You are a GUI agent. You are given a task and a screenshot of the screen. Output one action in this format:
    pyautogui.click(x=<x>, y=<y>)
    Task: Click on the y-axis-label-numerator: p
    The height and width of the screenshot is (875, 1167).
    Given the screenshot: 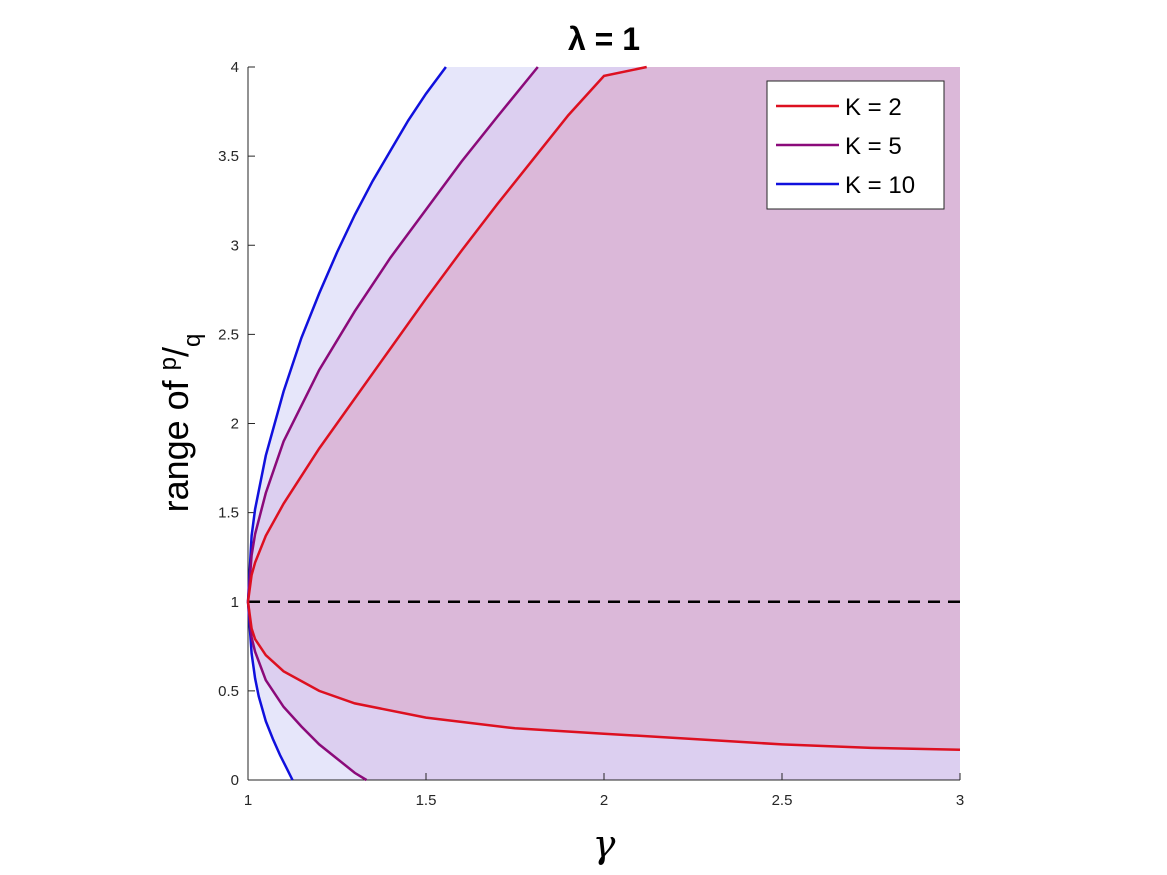 What is the action you would take?
    pyautogui.click(x=168, y=363)
    